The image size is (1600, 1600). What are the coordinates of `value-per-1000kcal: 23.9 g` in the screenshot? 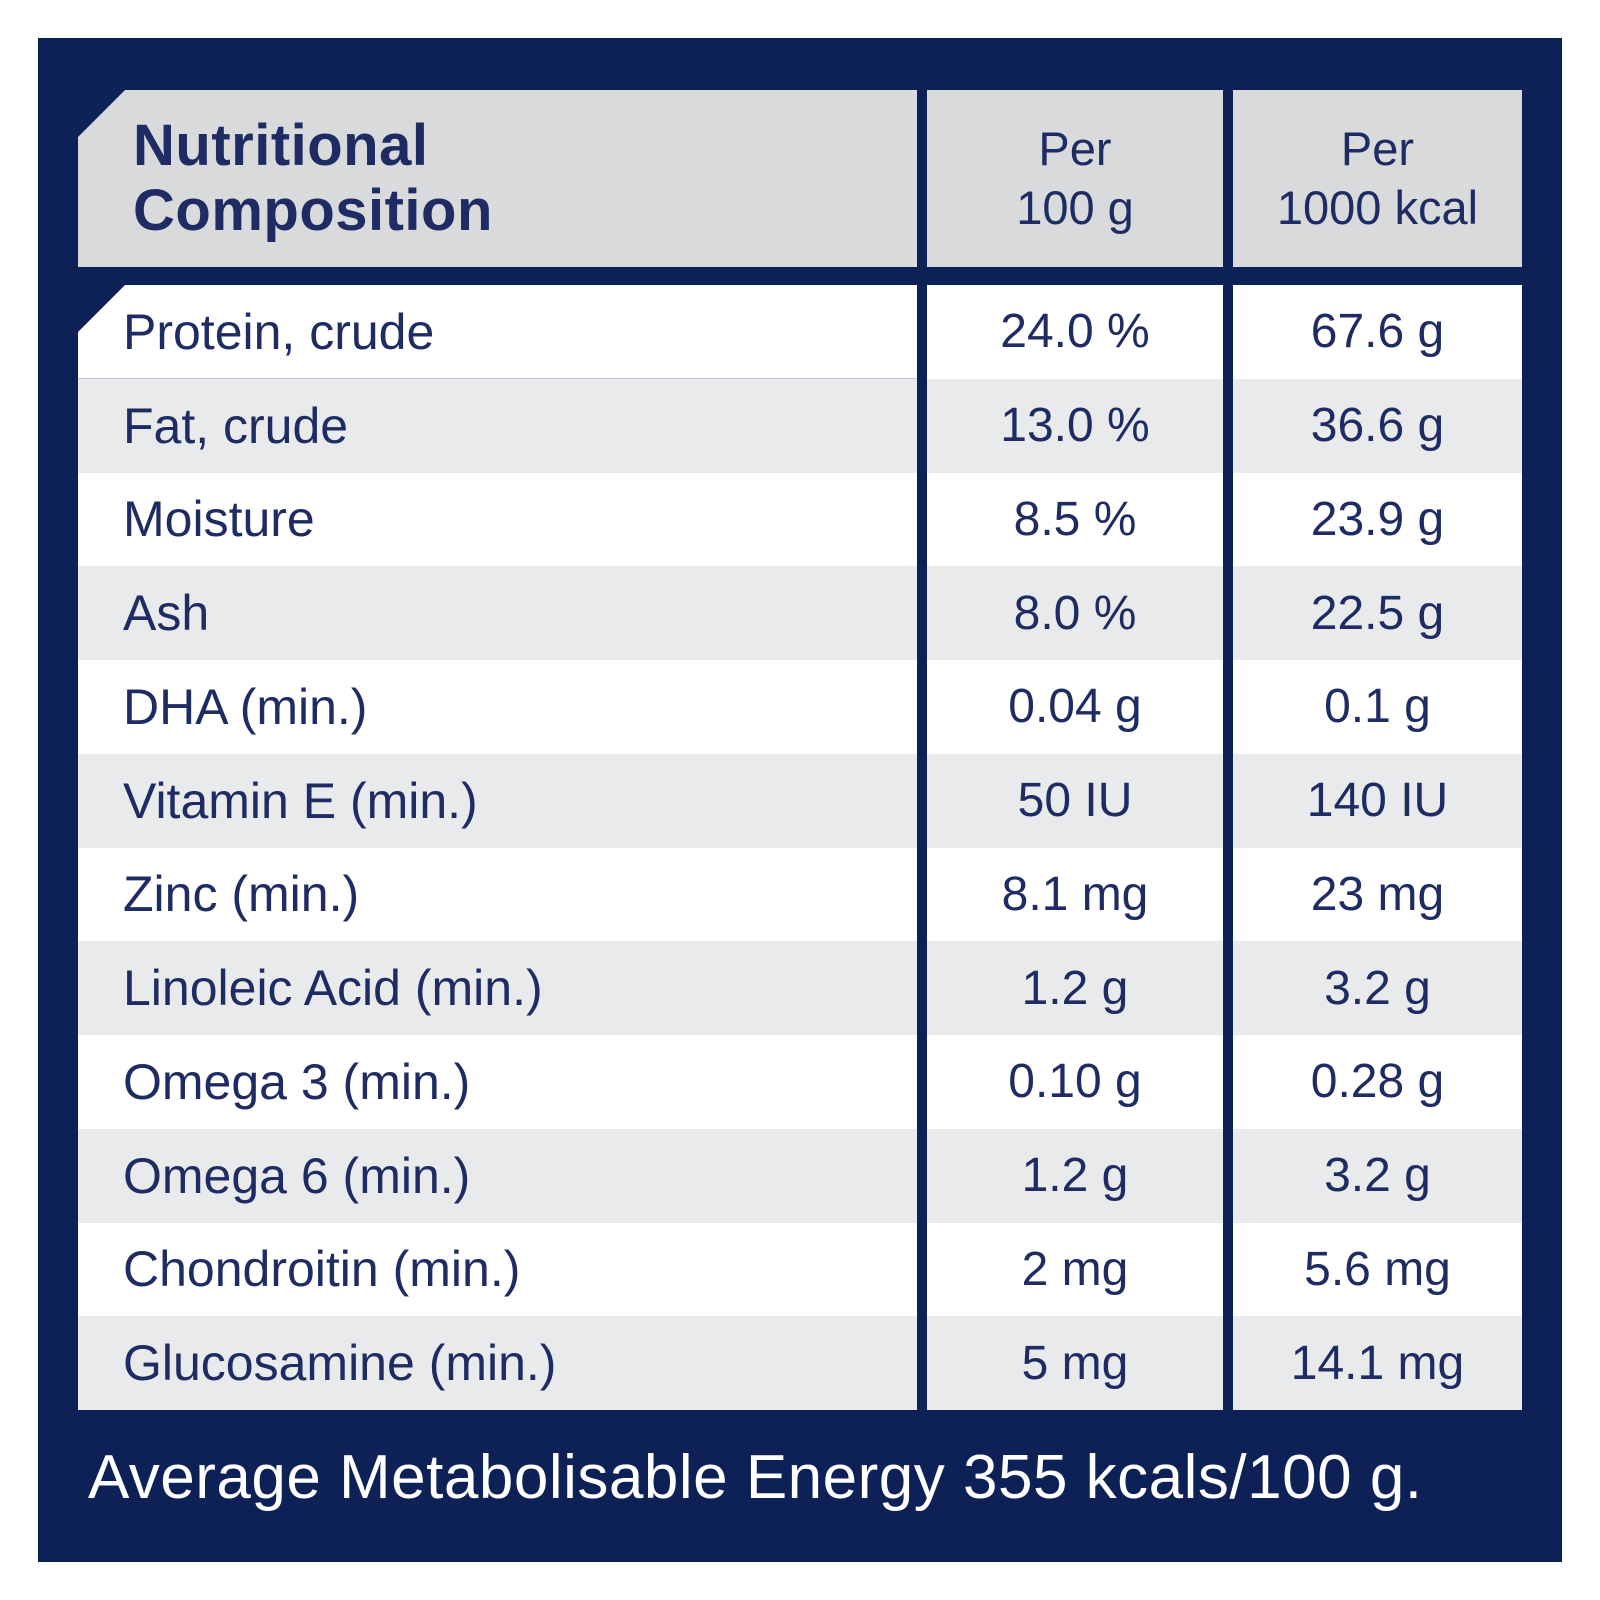 It's located at (1377, 519).